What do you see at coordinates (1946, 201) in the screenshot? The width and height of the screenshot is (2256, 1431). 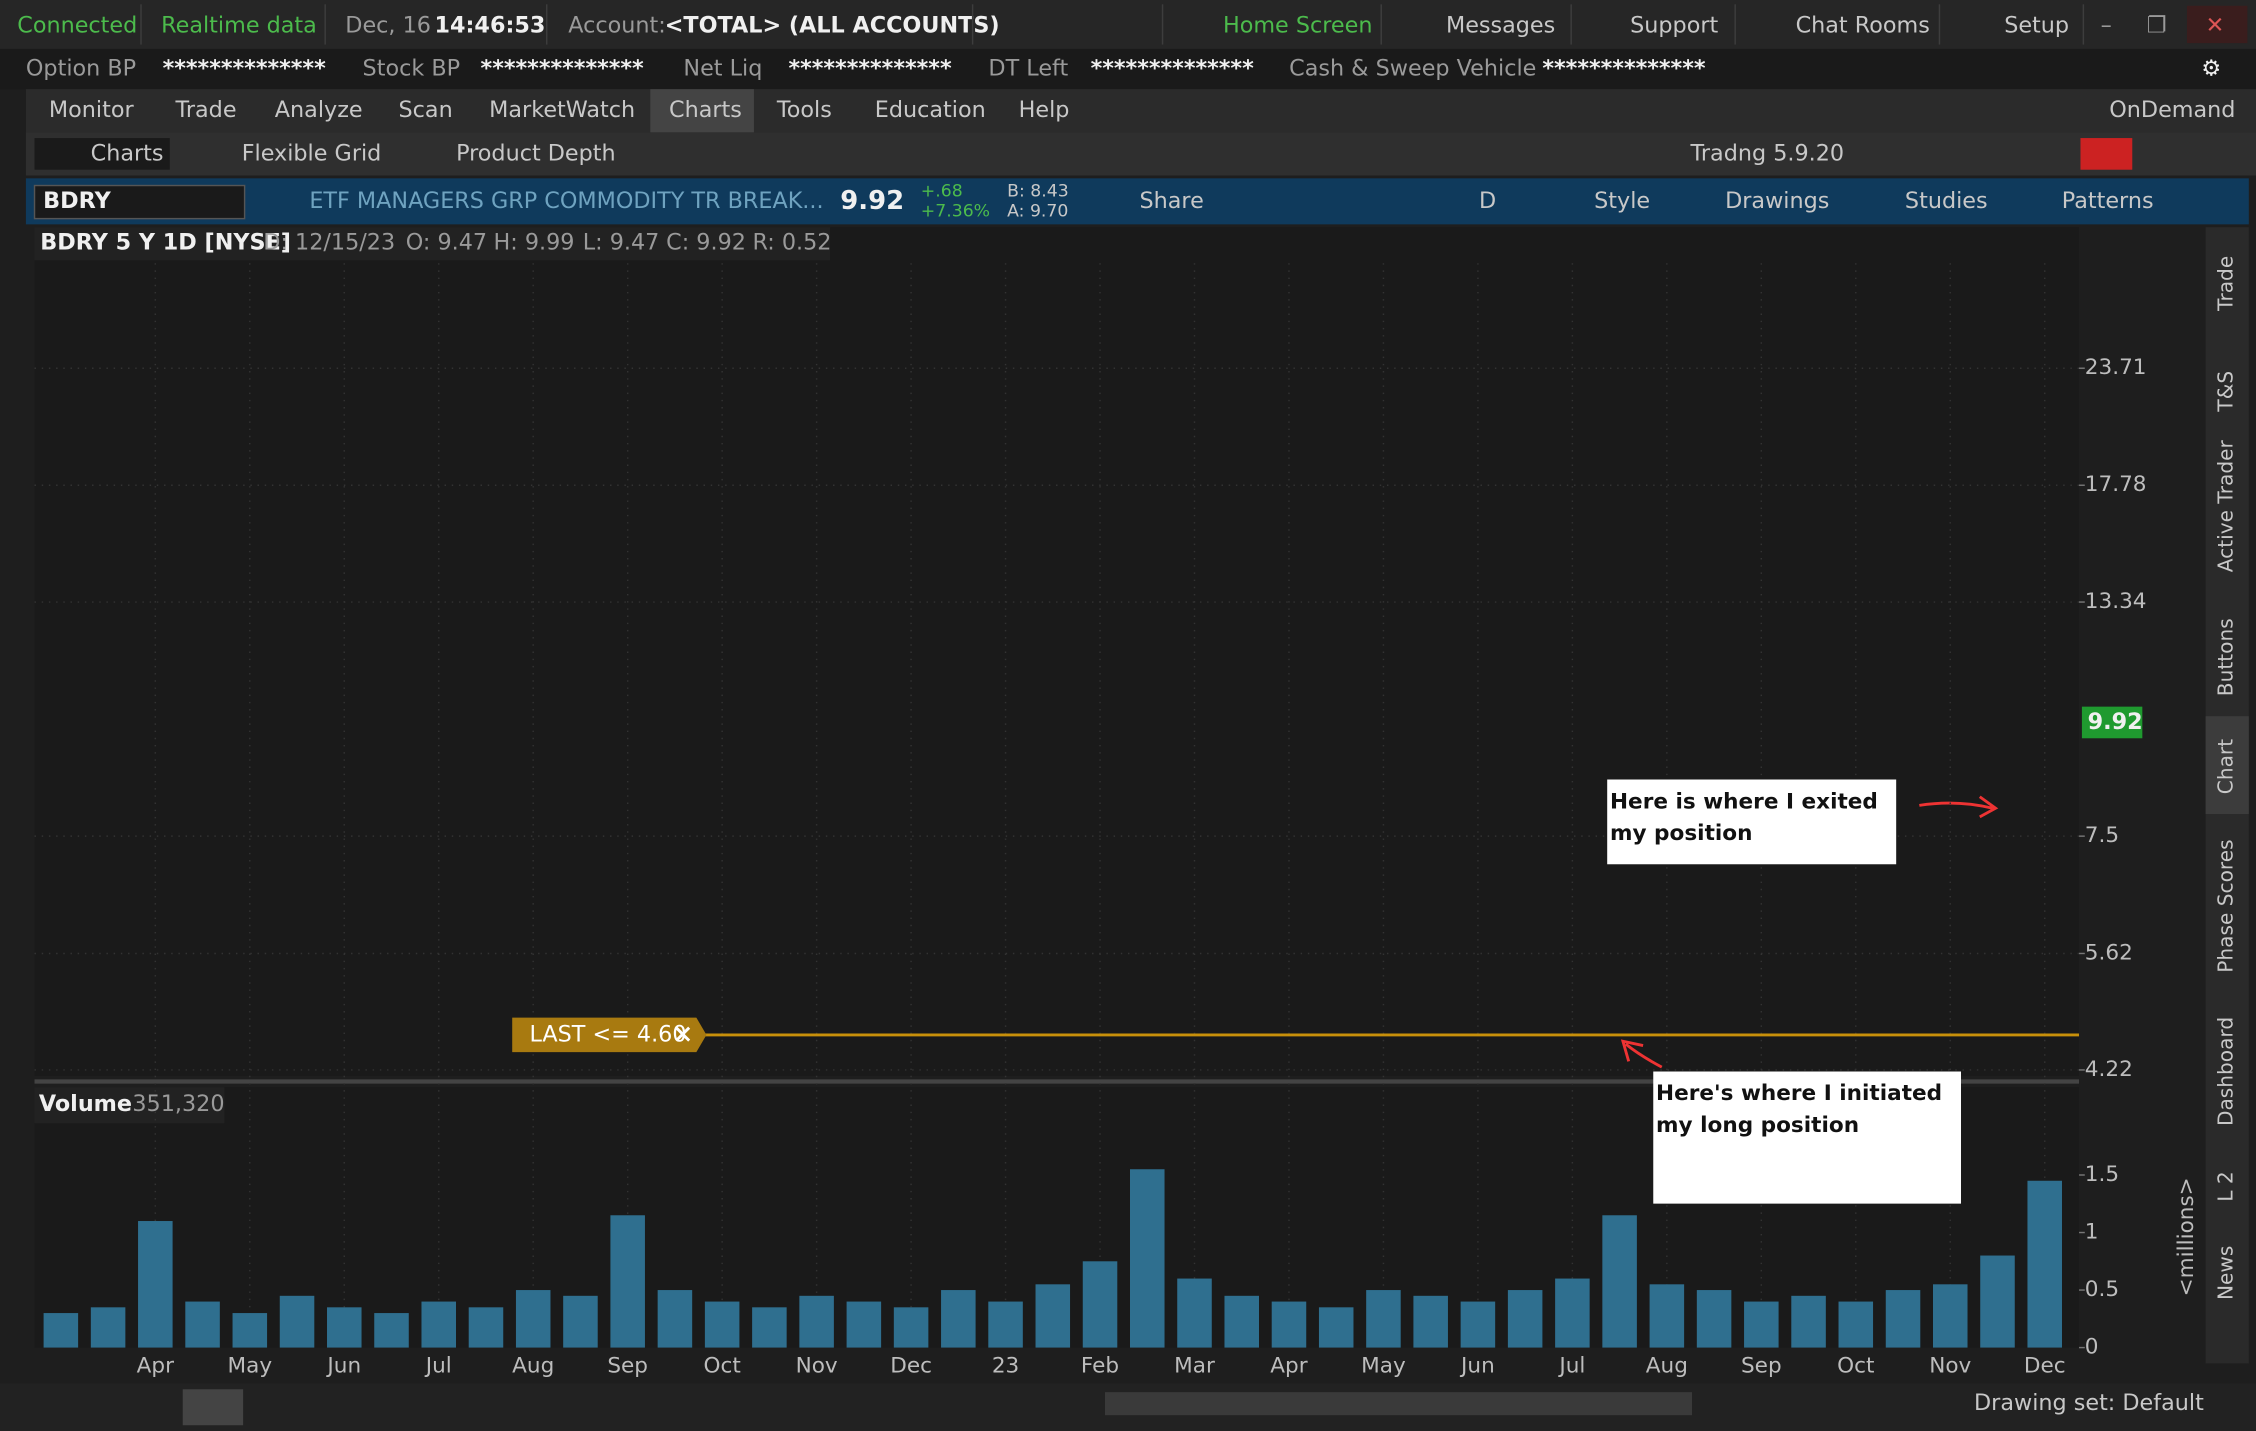 I see `toolbar-button: Studies` at bounding box center [1946, 201].